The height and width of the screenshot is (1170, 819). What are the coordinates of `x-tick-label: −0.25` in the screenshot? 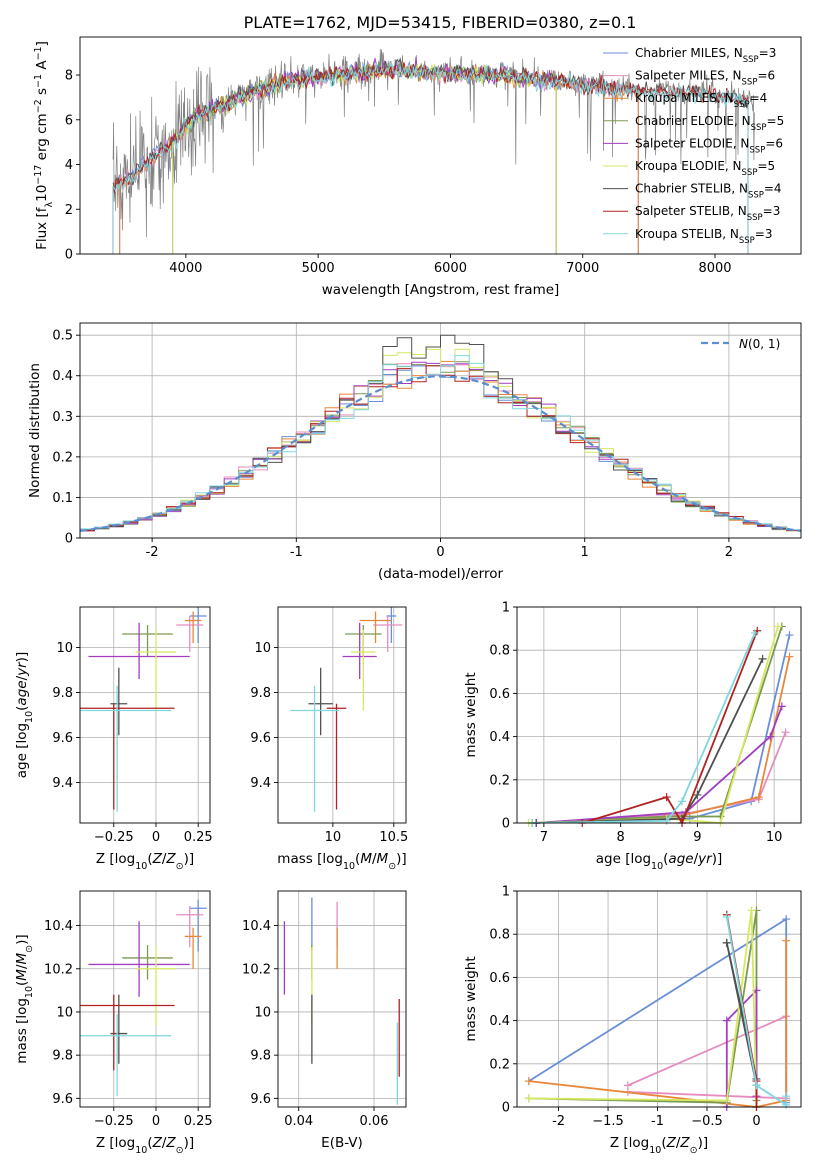 It's located at (114, 1121).